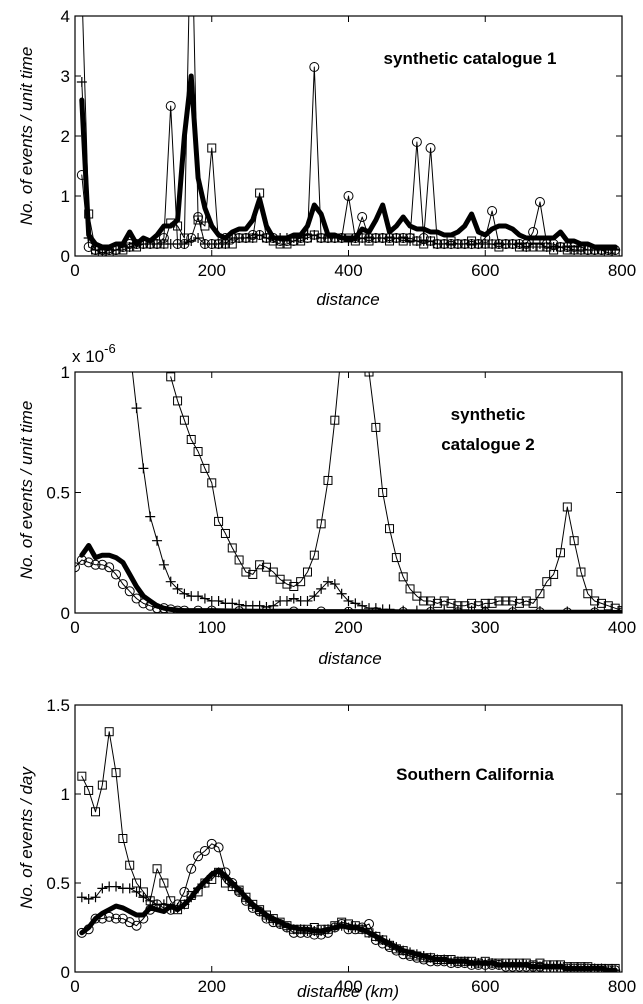  Describe the element at coordinates (26, 837) in the screenshot. I see `y-axis-label: No. of events / day` at that location.